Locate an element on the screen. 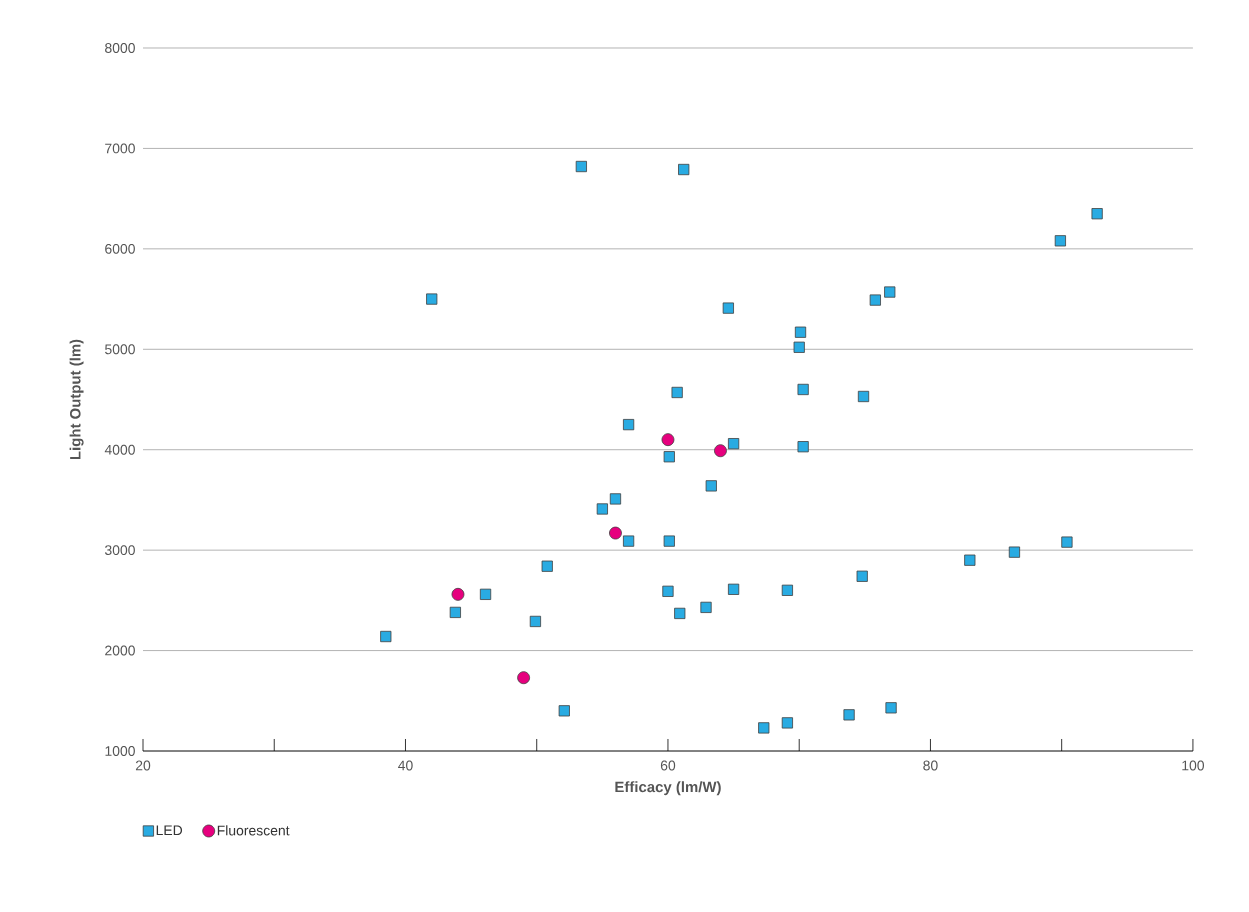  y-tick-label: 6000 is located at coordinates (120, 248).